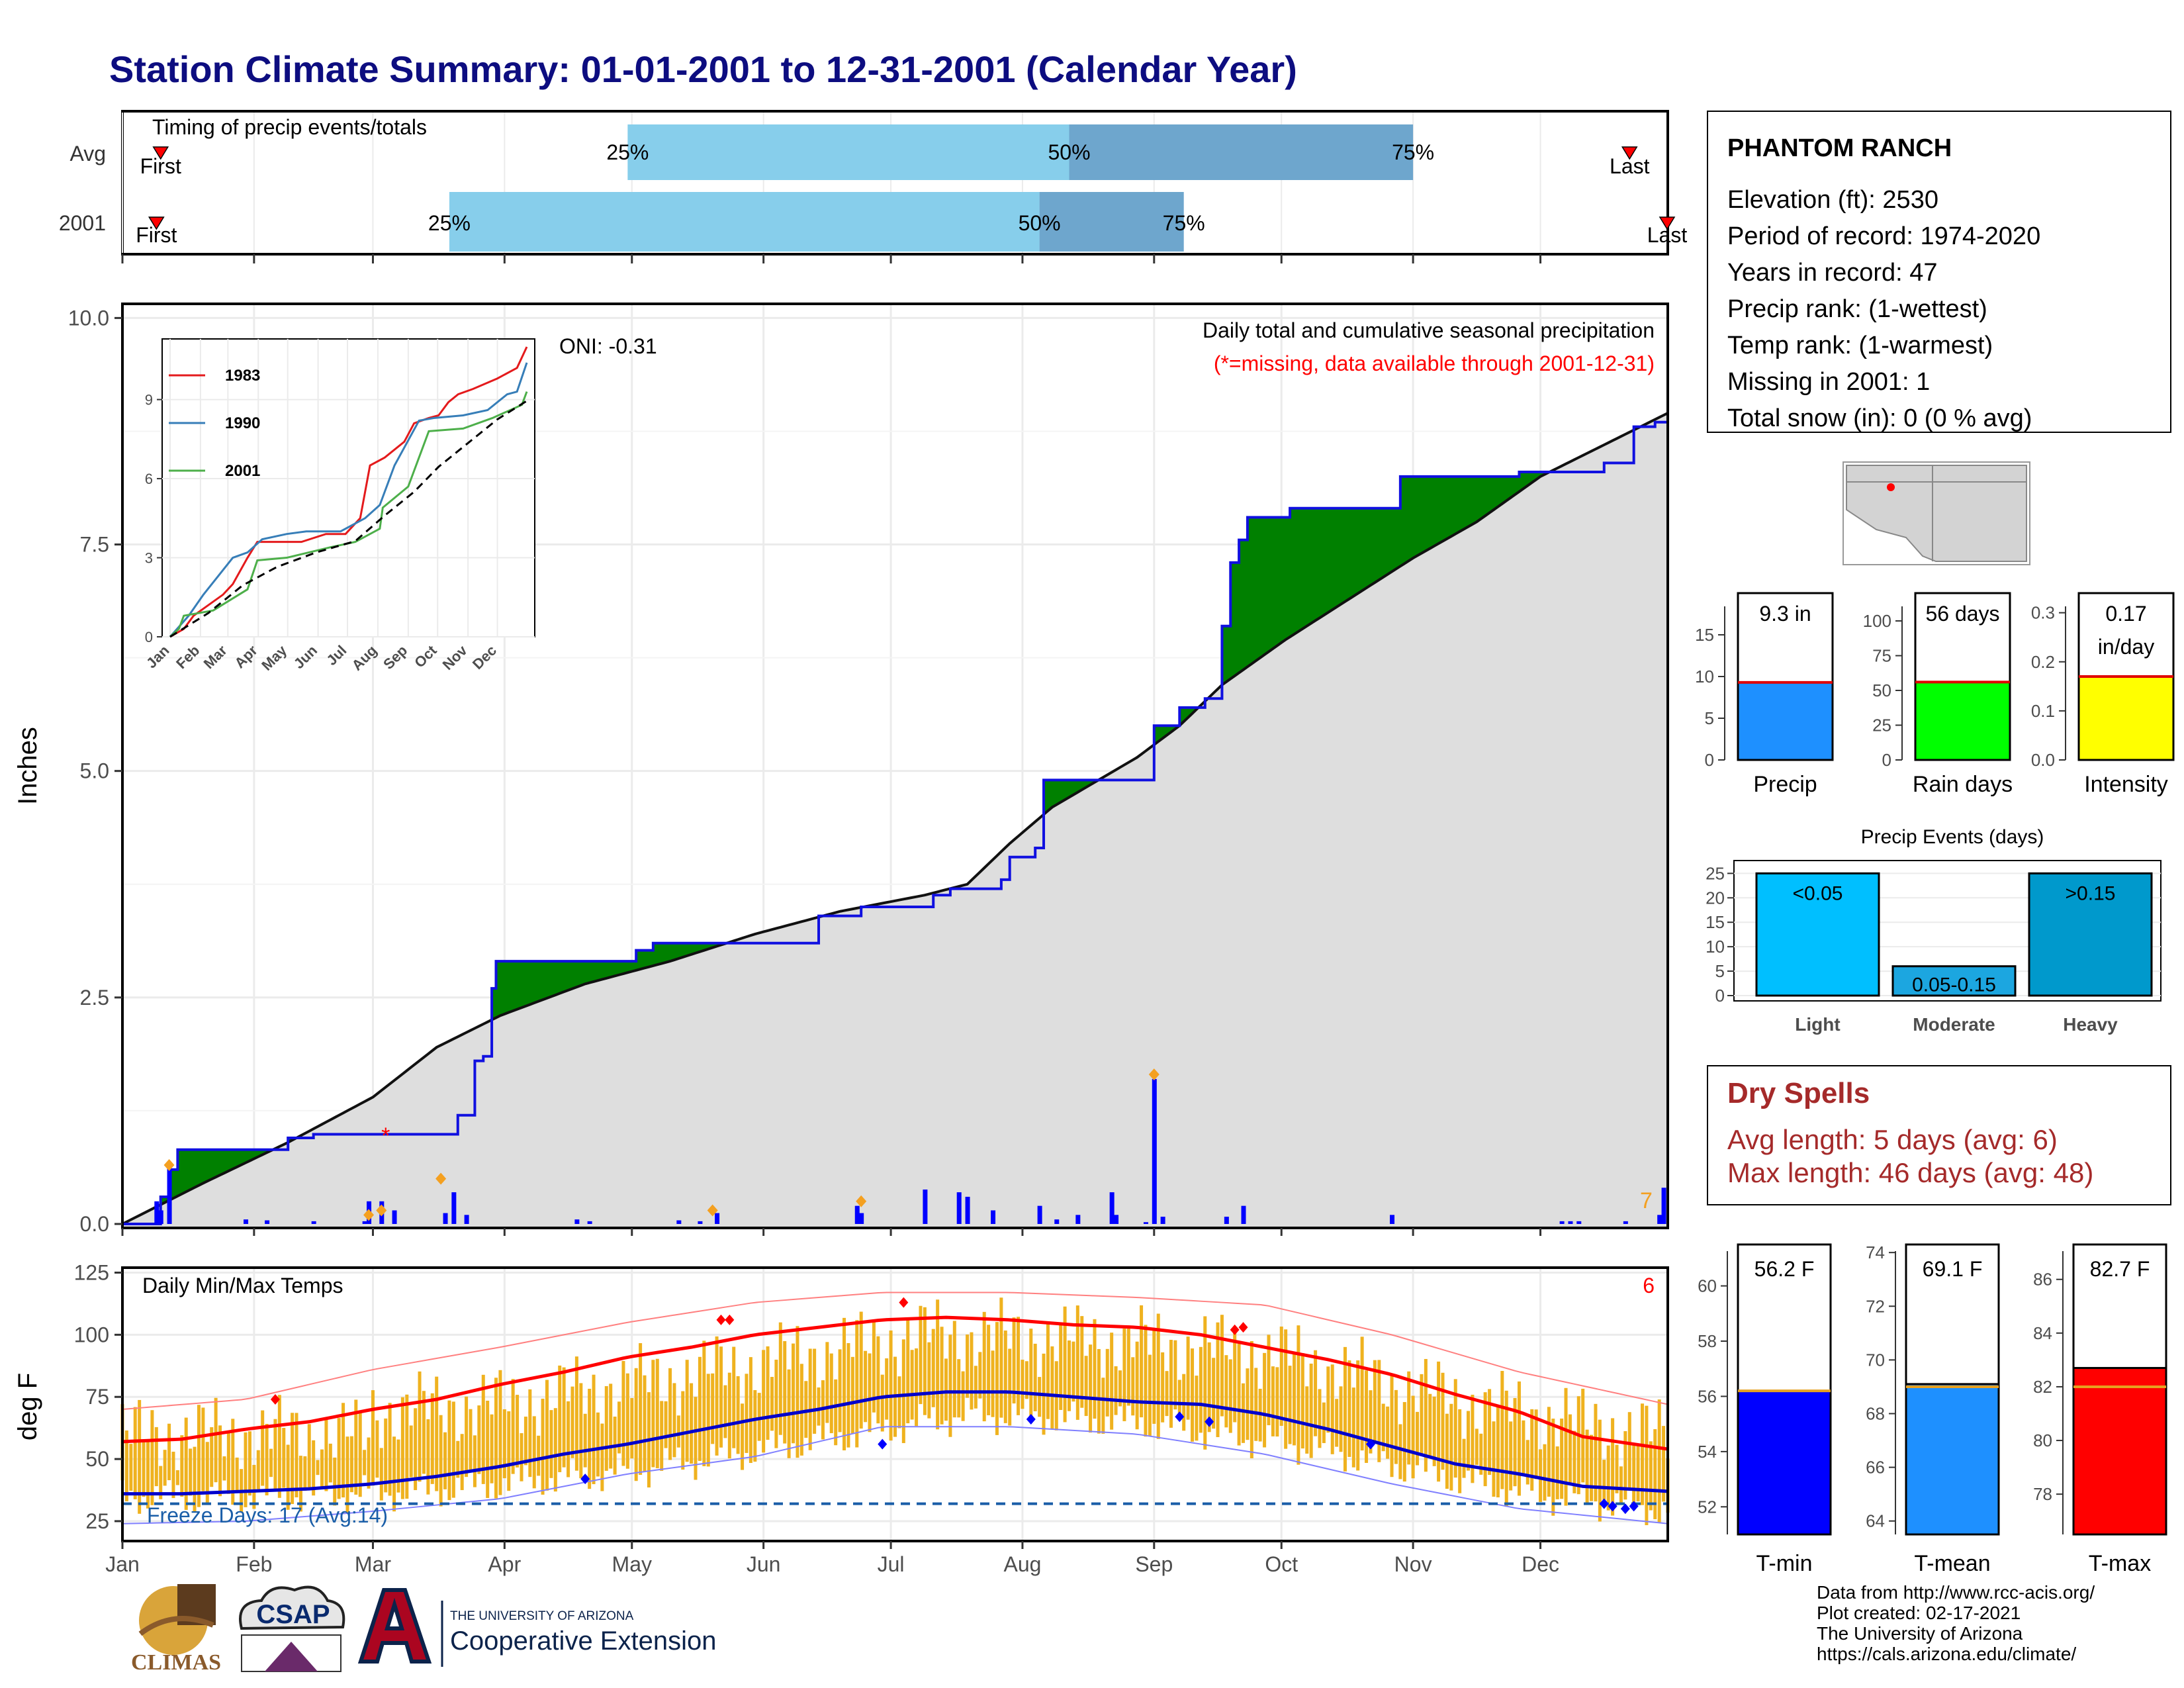 The width and height of the screenshot is (2184, 1688). Describe the element at coordinates (1413, 152) in the screenshot. I see `timing-q75-label: 75%` at that location.